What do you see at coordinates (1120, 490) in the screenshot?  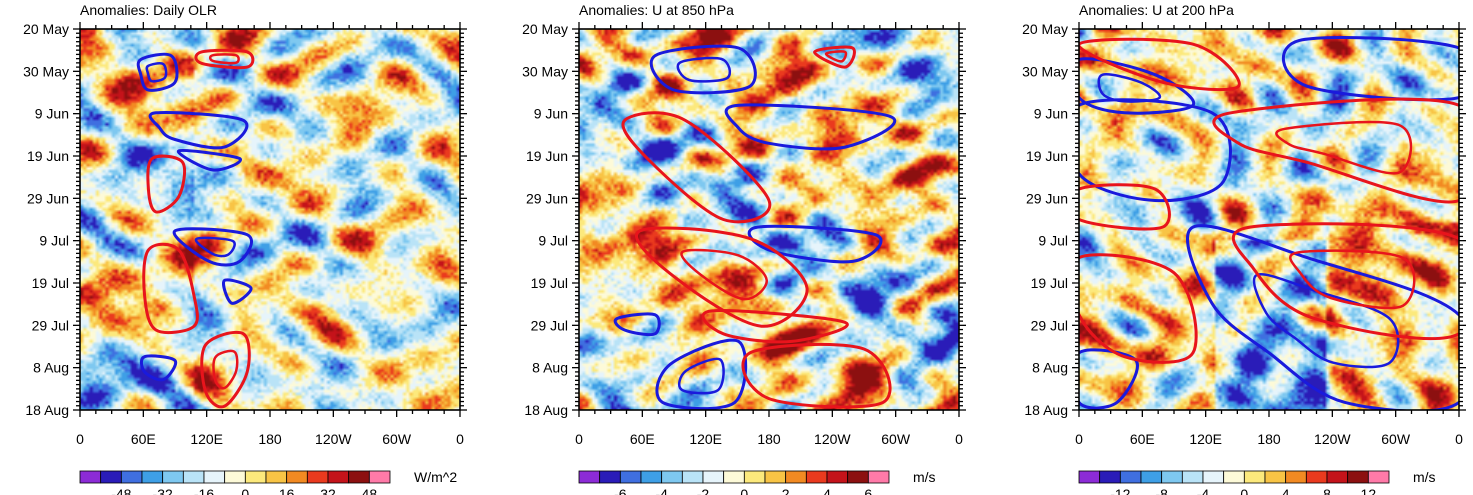 I see `colorbar-tick-label: -12` at bounding box center [1120, 490].